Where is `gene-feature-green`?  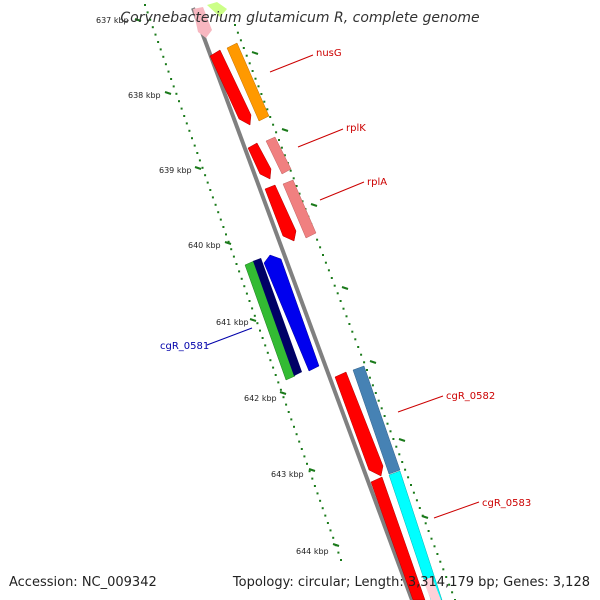 gene-feature-green is located at coordinates (270, 320).